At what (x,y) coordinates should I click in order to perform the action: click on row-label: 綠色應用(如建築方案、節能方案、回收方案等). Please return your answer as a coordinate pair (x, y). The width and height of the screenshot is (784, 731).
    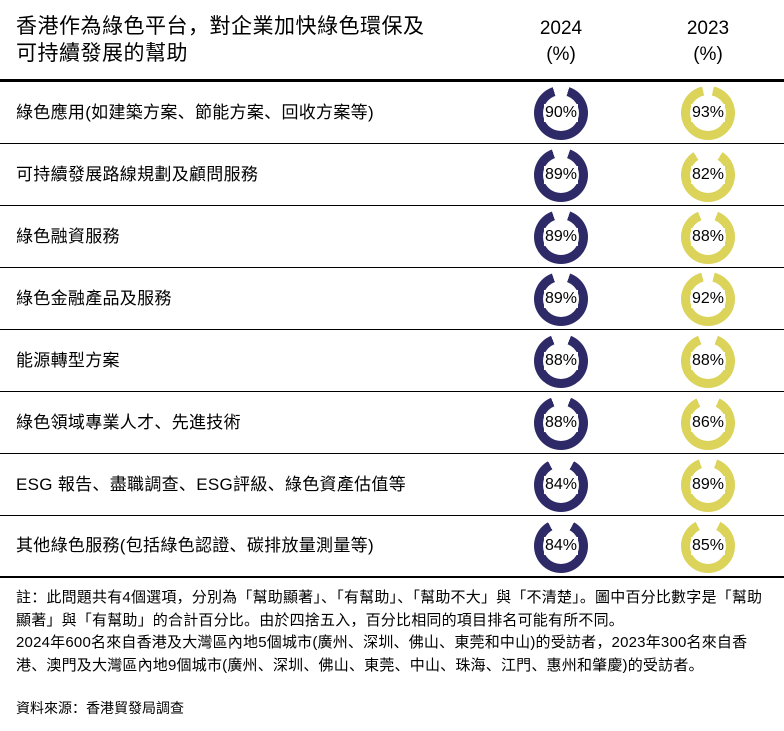
    Looking at the image, I should click on (195, 112).